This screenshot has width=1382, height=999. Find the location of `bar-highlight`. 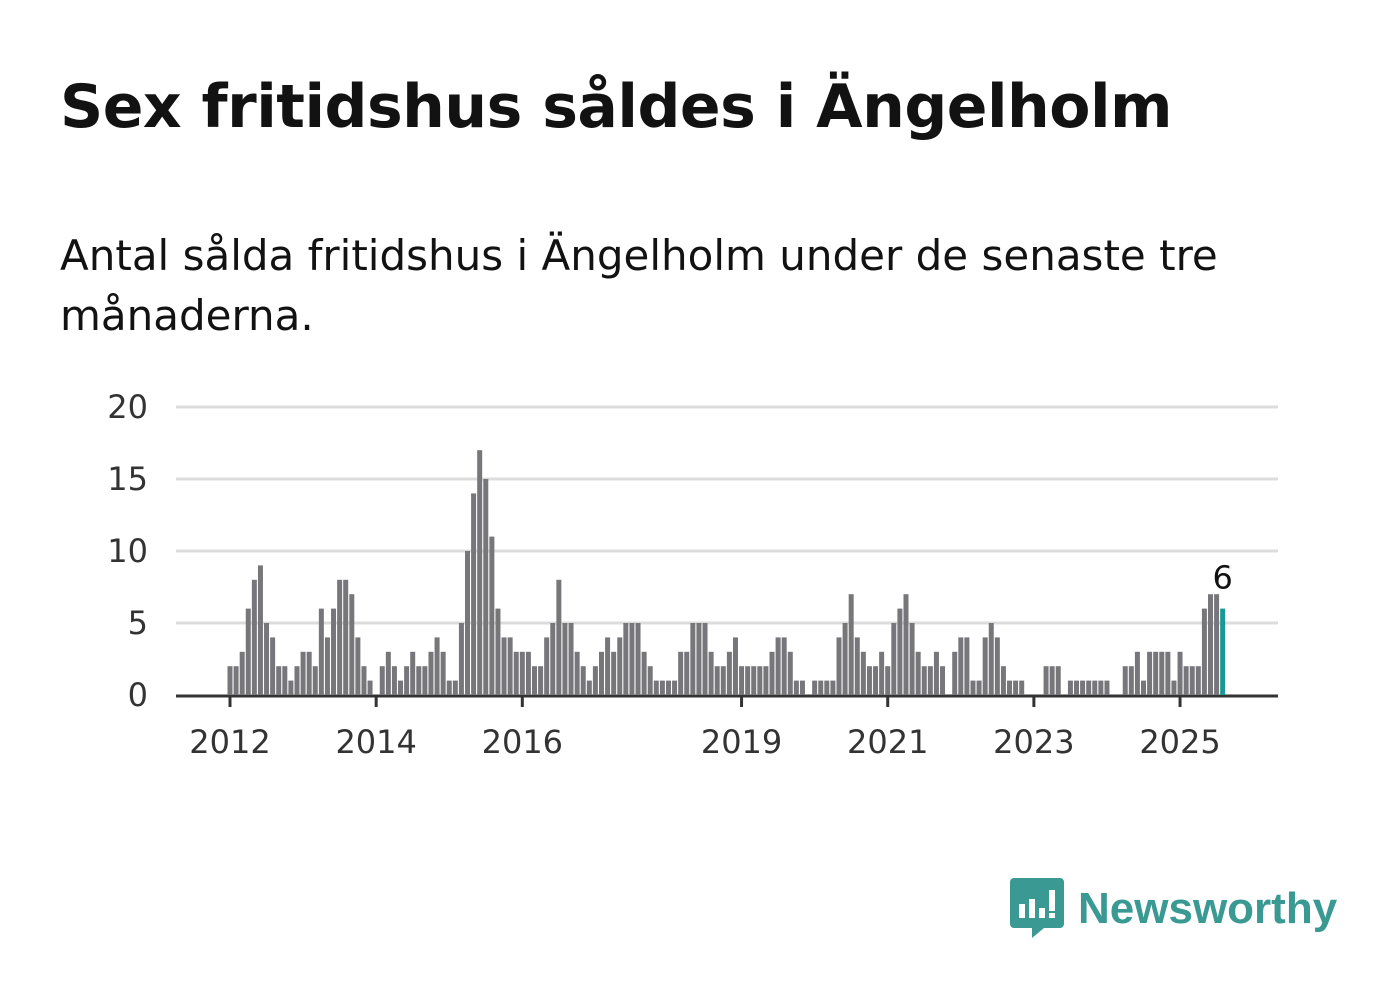

bar-highlight is located at coordinates (1223, 651).